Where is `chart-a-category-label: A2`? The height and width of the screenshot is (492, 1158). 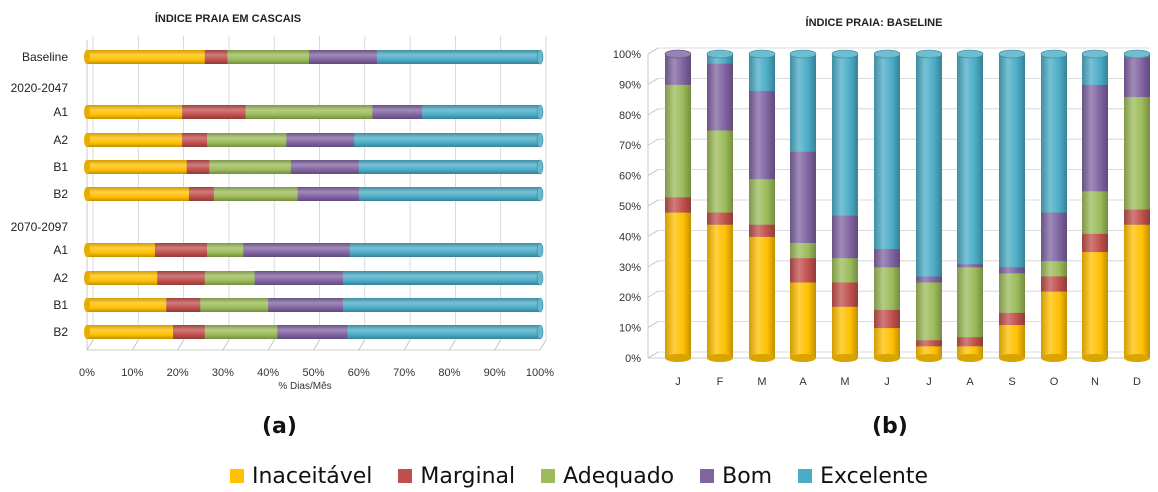 chart-a-category-label: A2 is located at coordinates (60, 278).